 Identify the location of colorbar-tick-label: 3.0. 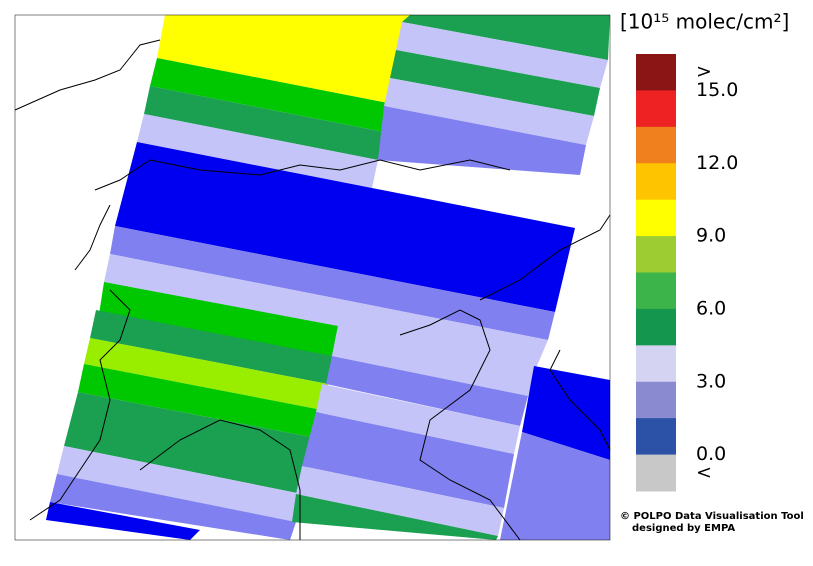
(711, 381).